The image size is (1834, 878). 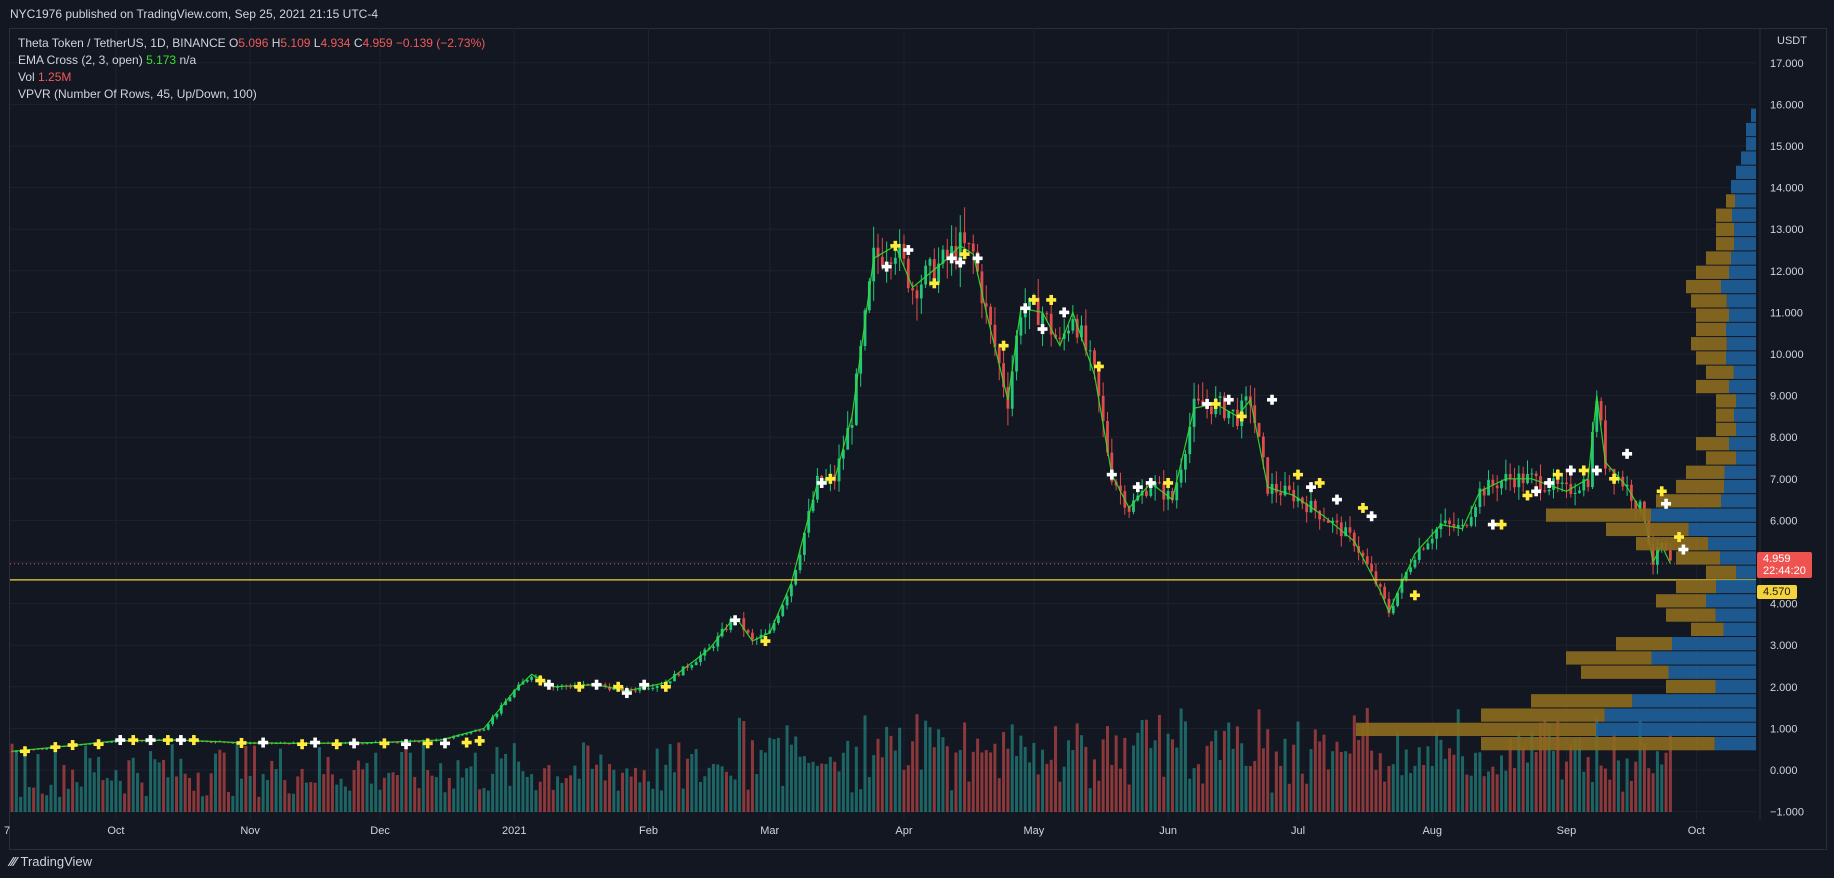 I want to click on y-tick-label: 17.000, so click(x=1787, y=64).